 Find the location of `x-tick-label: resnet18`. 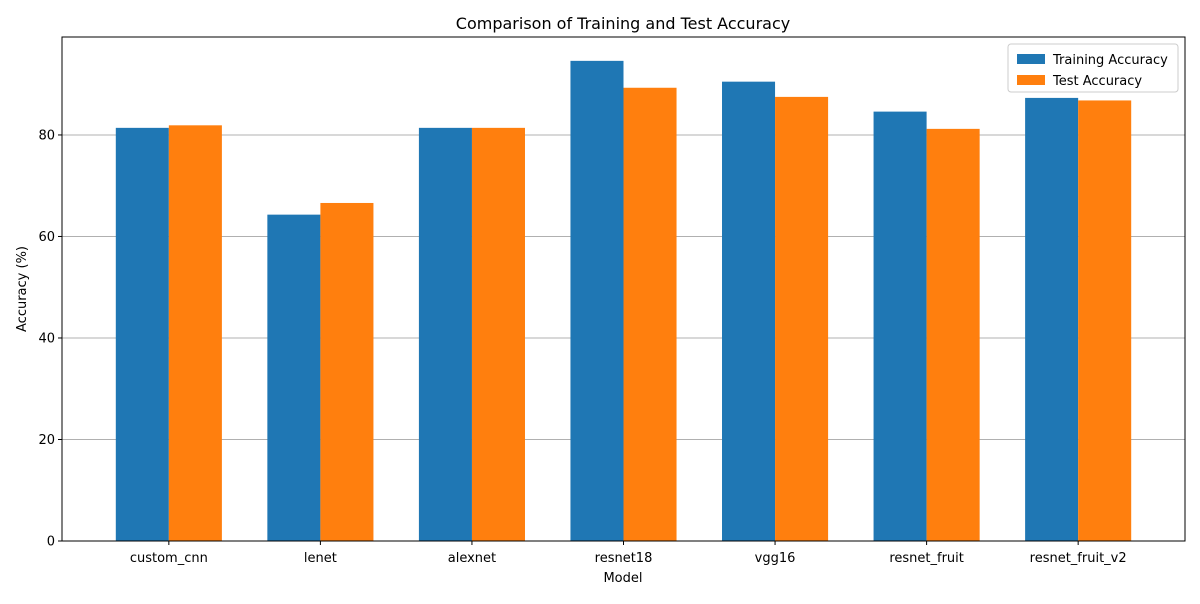

x-tick-label: resnet18 is located at coordinates (624, 558).